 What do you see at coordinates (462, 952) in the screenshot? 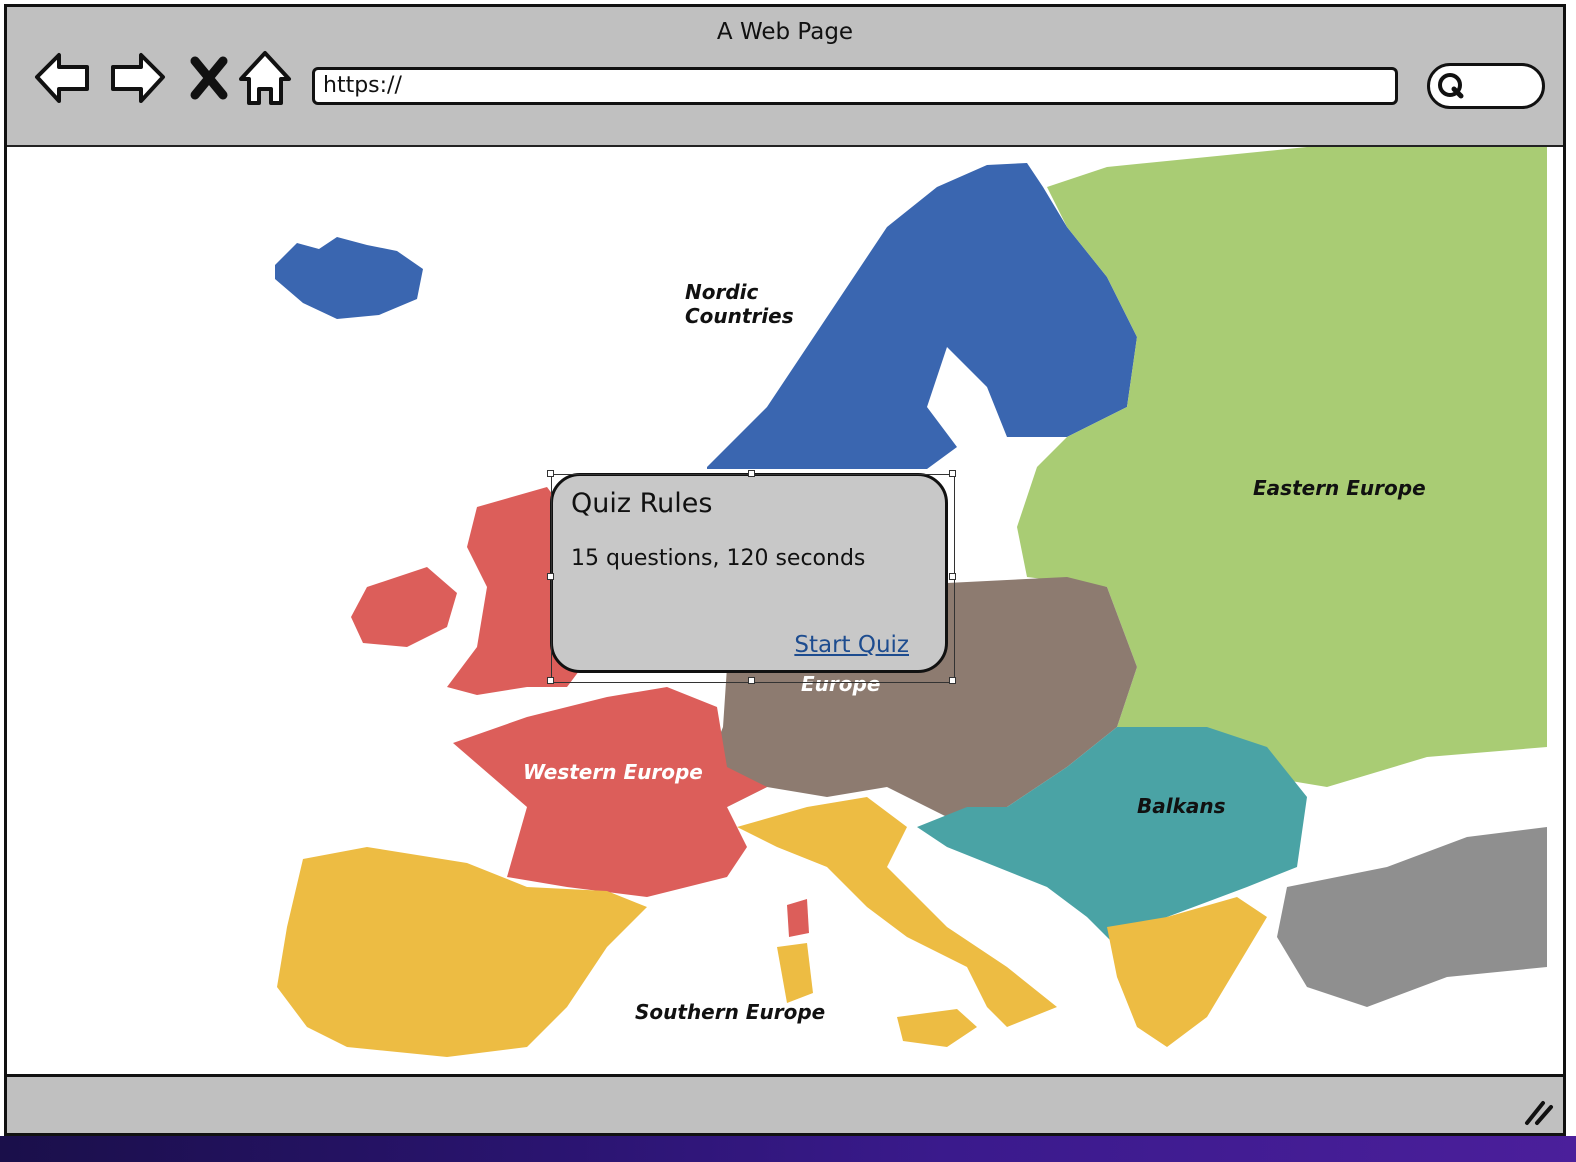
I see `iberia-shape` at bounding box center [462, 952].